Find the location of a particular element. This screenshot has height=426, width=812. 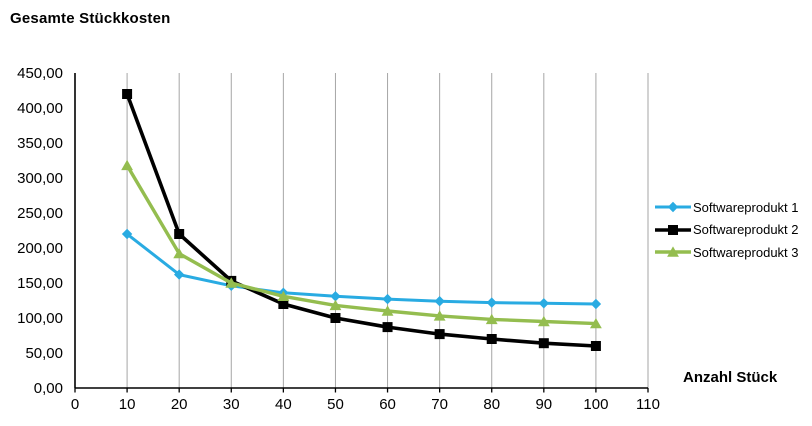

legend-diamond-marker-icon is located at coordinates (673, 207).